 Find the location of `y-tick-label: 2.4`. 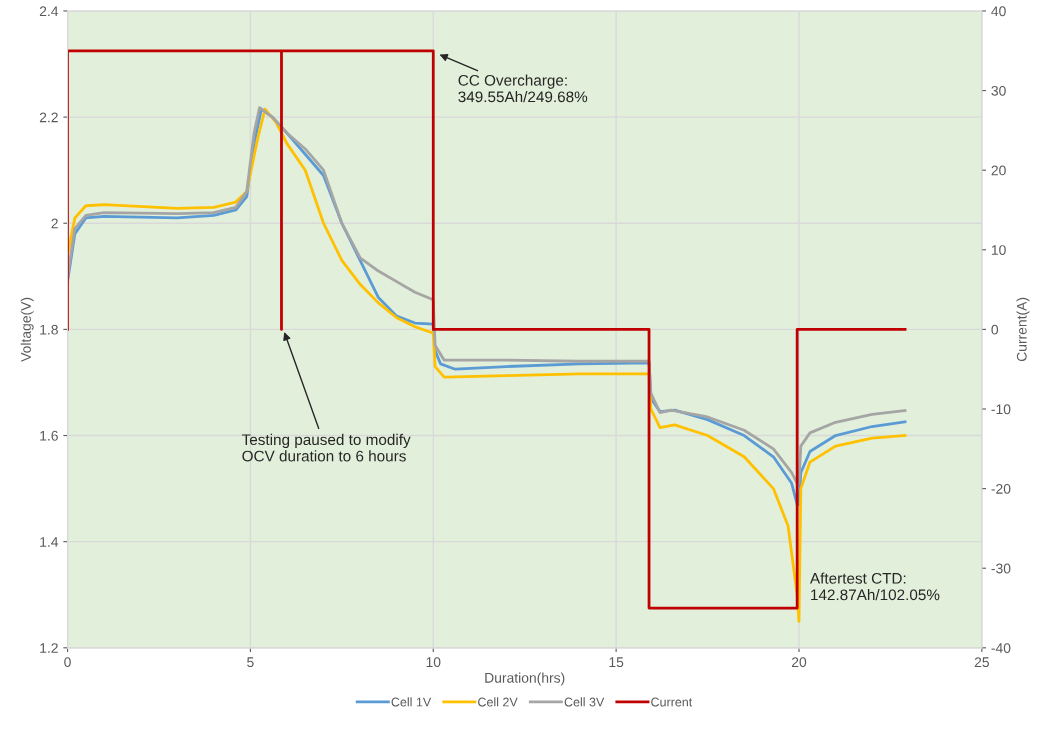

y-tick-label: 2.4 is located at coordinates (49, 11).